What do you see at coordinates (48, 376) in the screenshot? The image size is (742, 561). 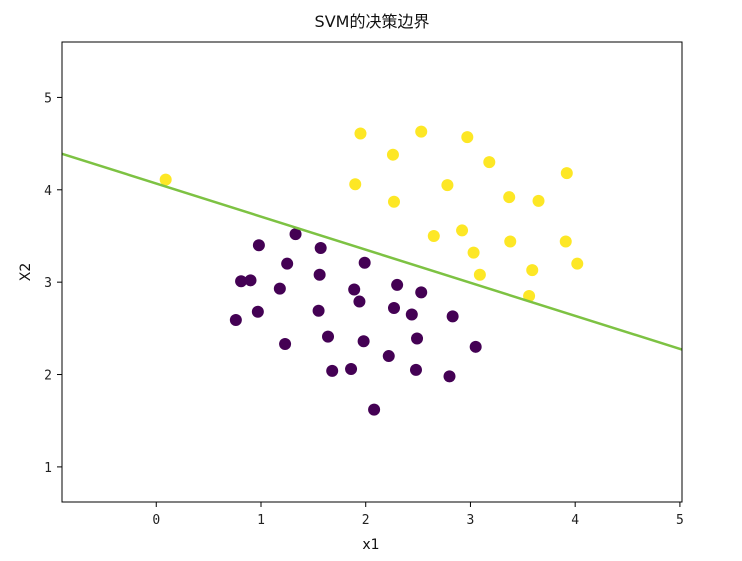 I see `y-tick-label: 2` at bounding box center [48, 376].